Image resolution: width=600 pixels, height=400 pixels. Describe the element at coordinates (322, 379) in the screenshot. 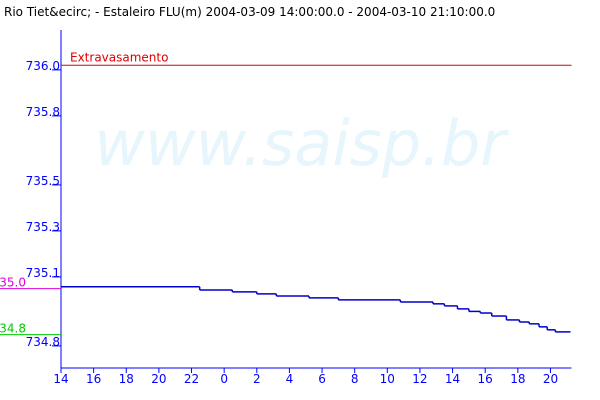

I see `x-tick-label: 6` at that location.